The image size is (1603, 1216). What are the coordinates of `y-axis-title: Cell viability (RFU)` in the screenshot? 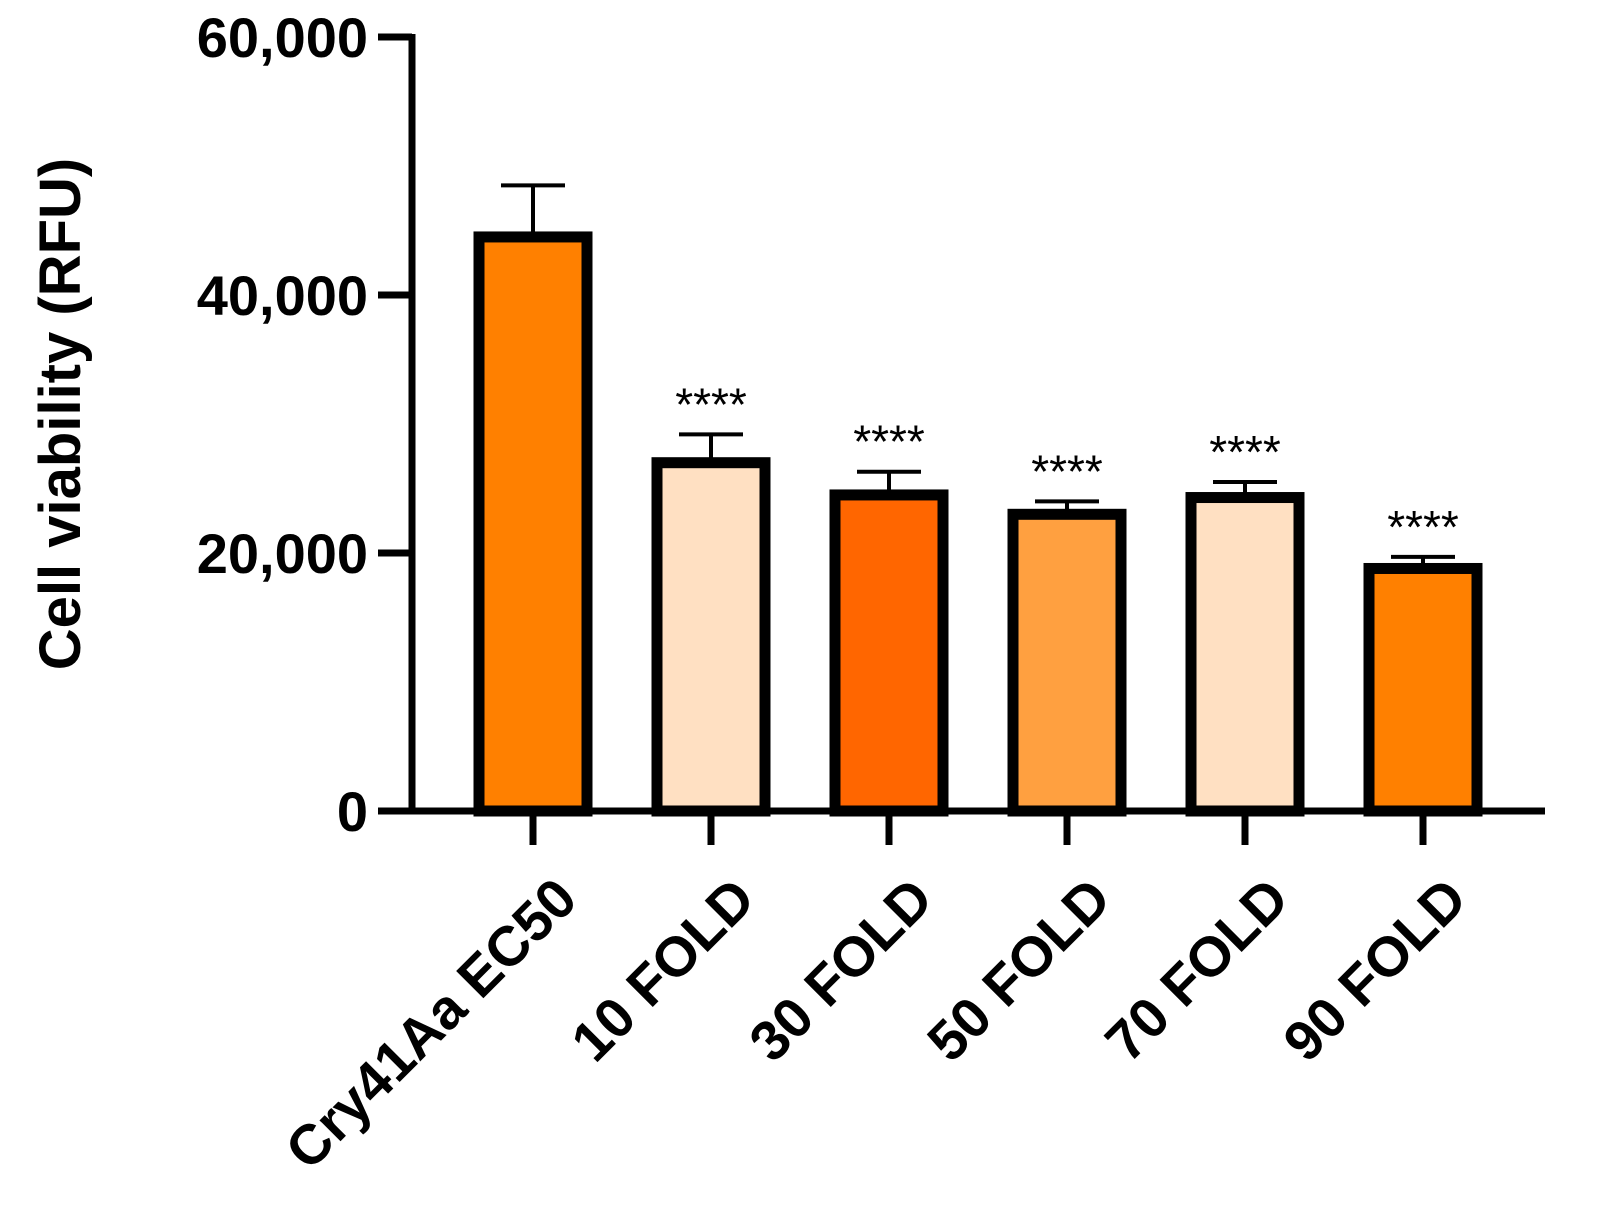 It's located at (60, 414).